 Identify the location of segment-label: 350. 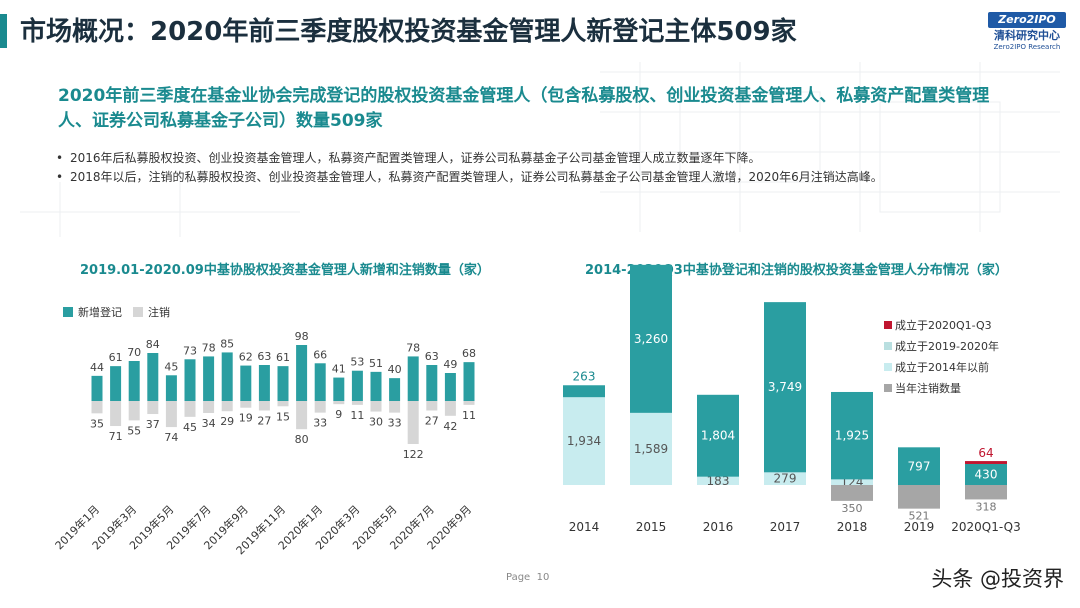
(852, 508).